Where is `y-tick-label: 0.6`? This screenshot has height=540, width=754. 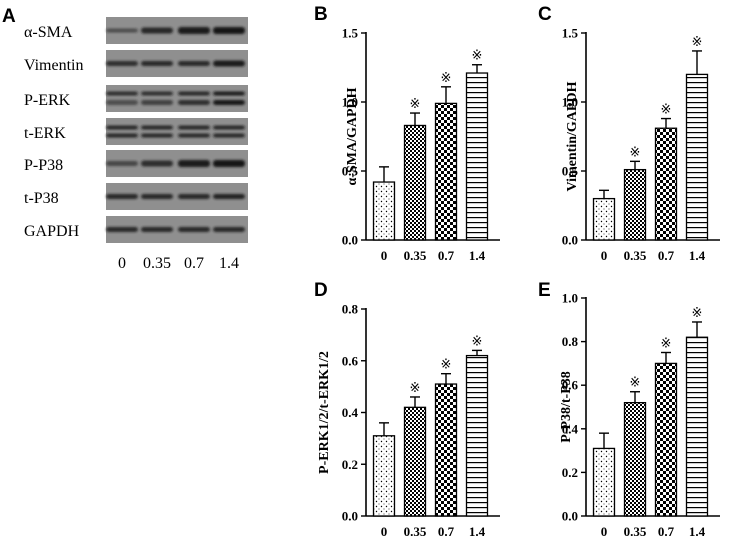
y-tick-label: 0.6 is located at coordinates (350, 360).